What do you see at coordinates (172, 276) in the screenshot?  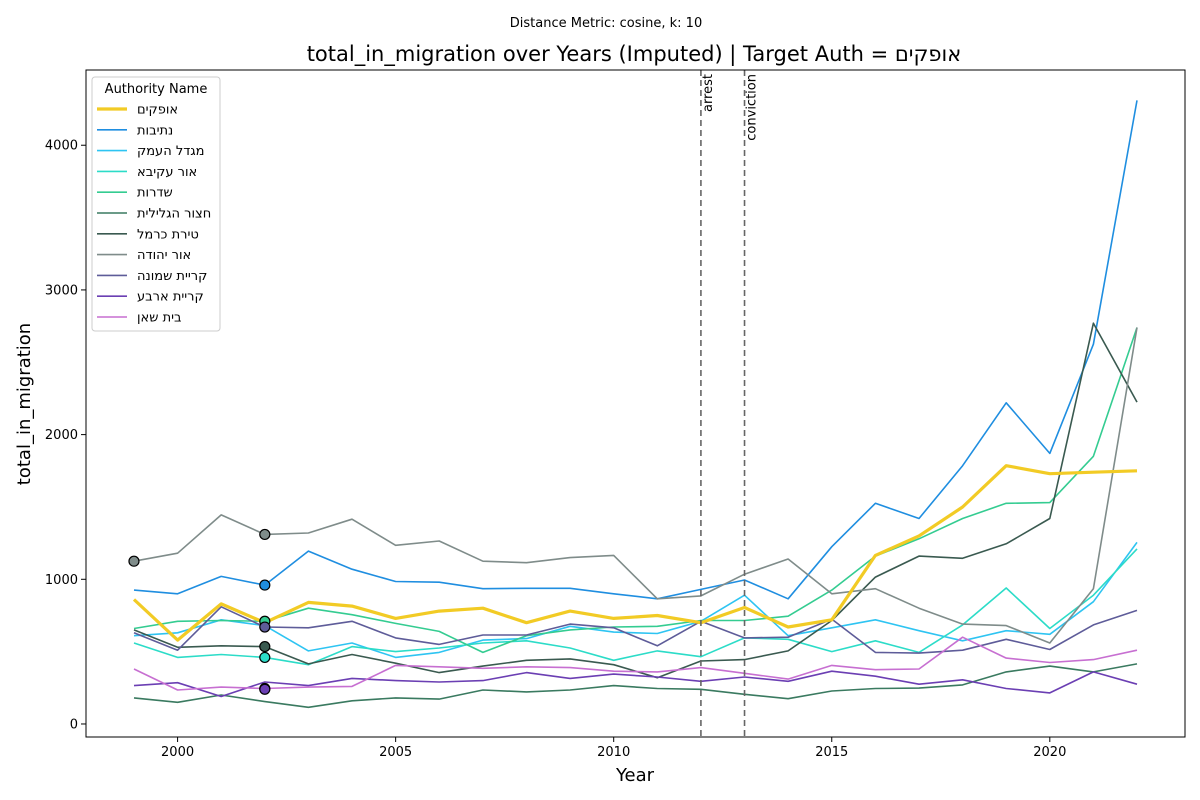 I see `legend-label: קריית שמונה` at bounding box center [172, 276].